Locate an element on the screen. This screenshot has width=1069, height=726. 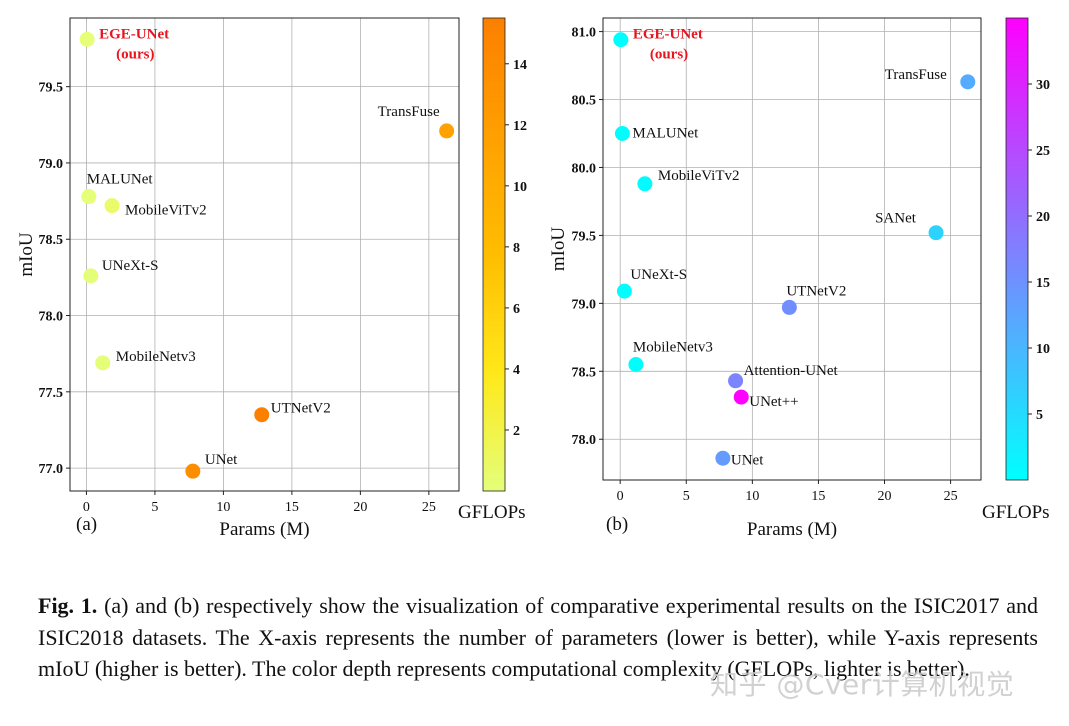
colorbar-tick-label: 8 is located at coordinates (516, 248).